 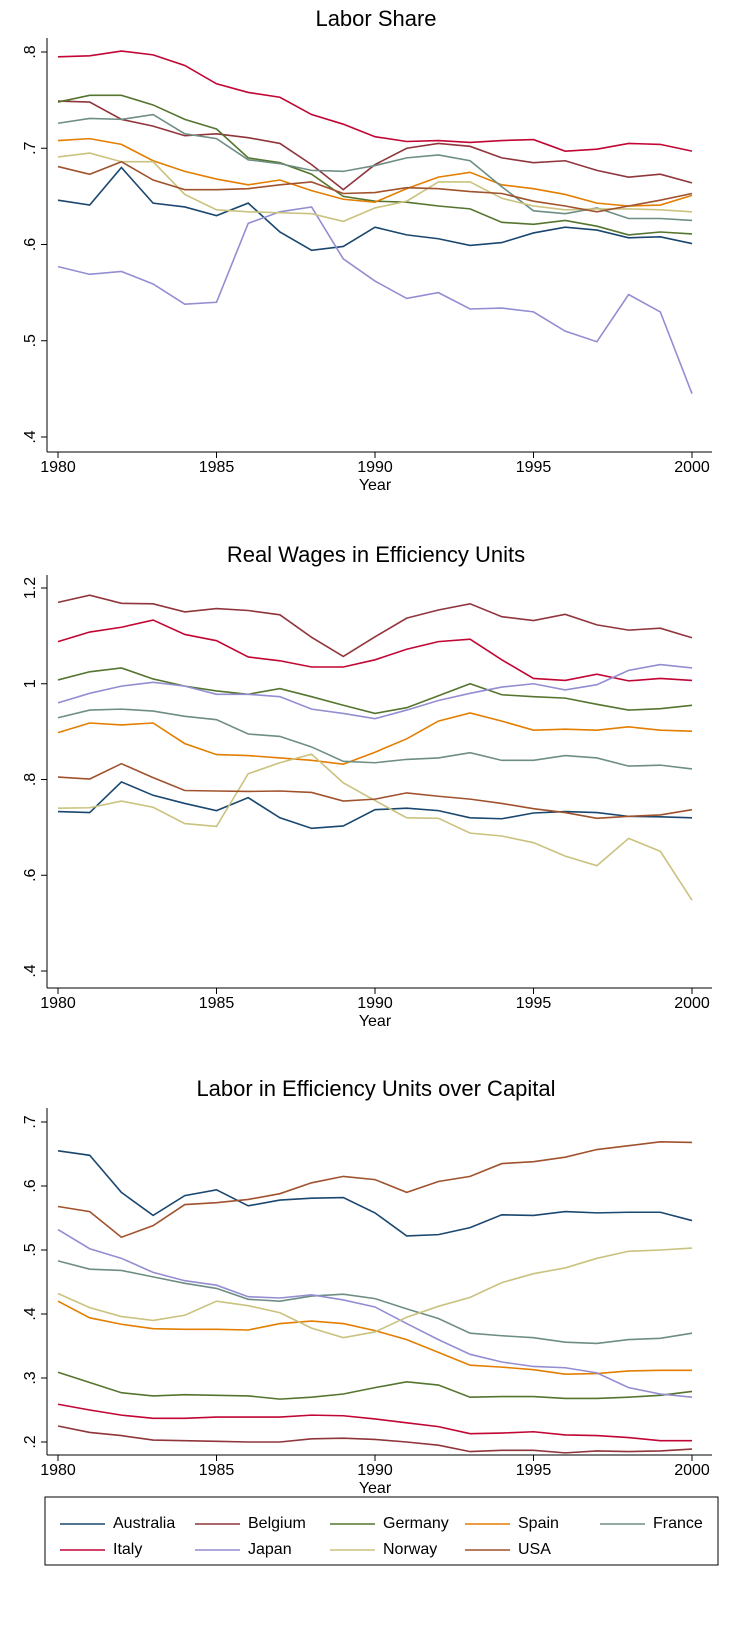 I want to click on legend-label: Belgium, so click(x=277, y=1523).